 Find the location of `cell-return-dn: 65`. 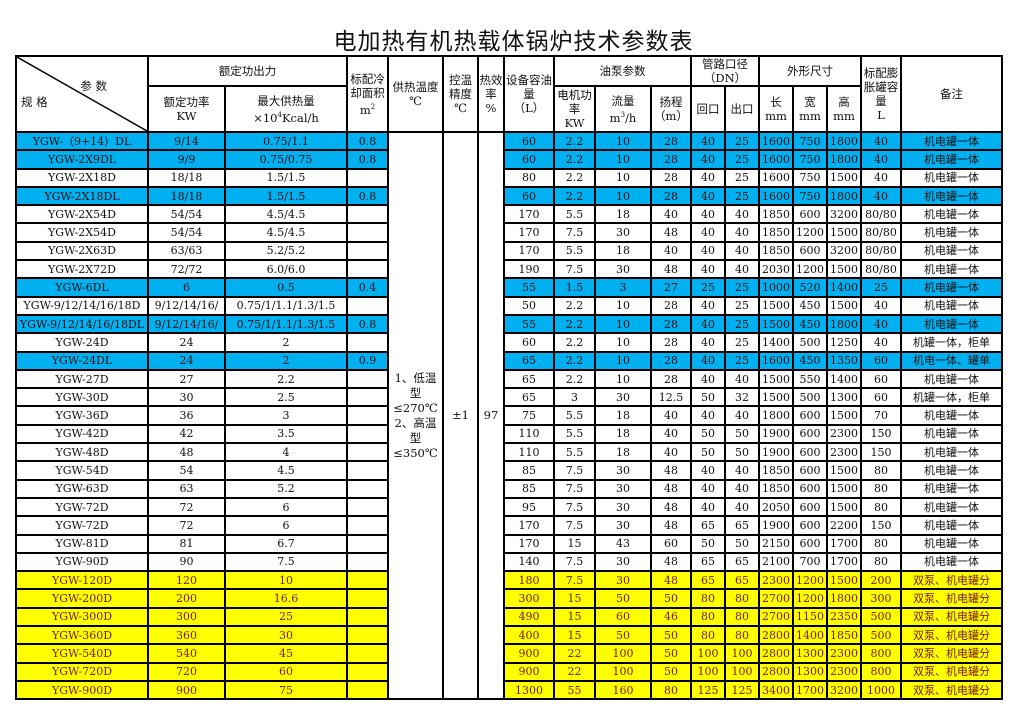

cell-return-dn: 65 is located at coordinates (708, 525).